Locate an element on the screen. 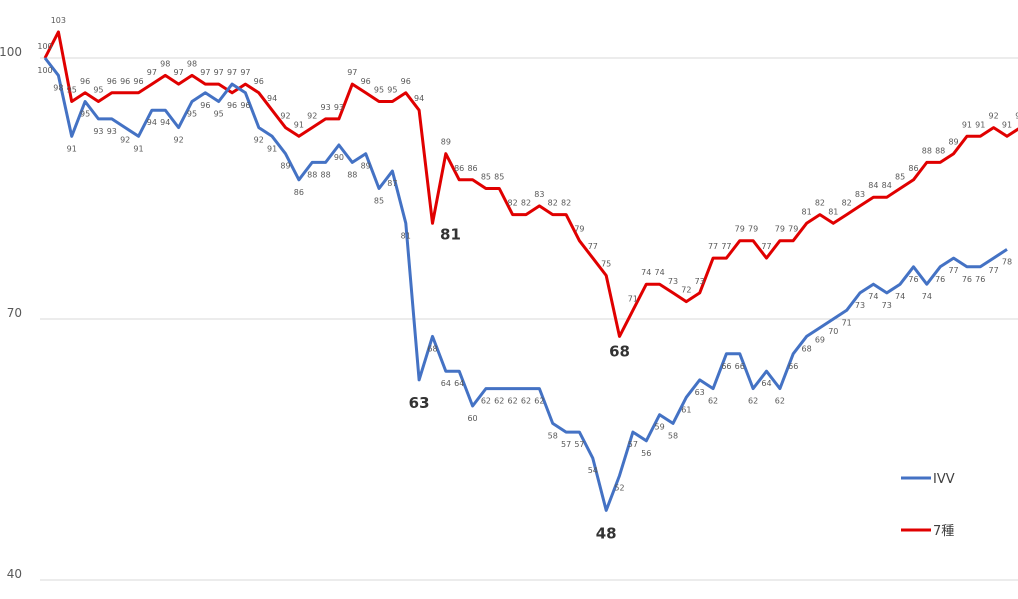  point-label: 70 is located at coordinates (833, 331).